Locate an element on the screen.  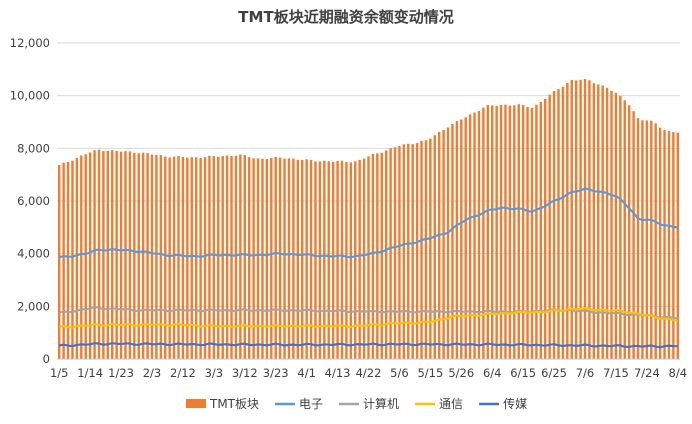
legend-swatch is located at coordinates (196, 403).